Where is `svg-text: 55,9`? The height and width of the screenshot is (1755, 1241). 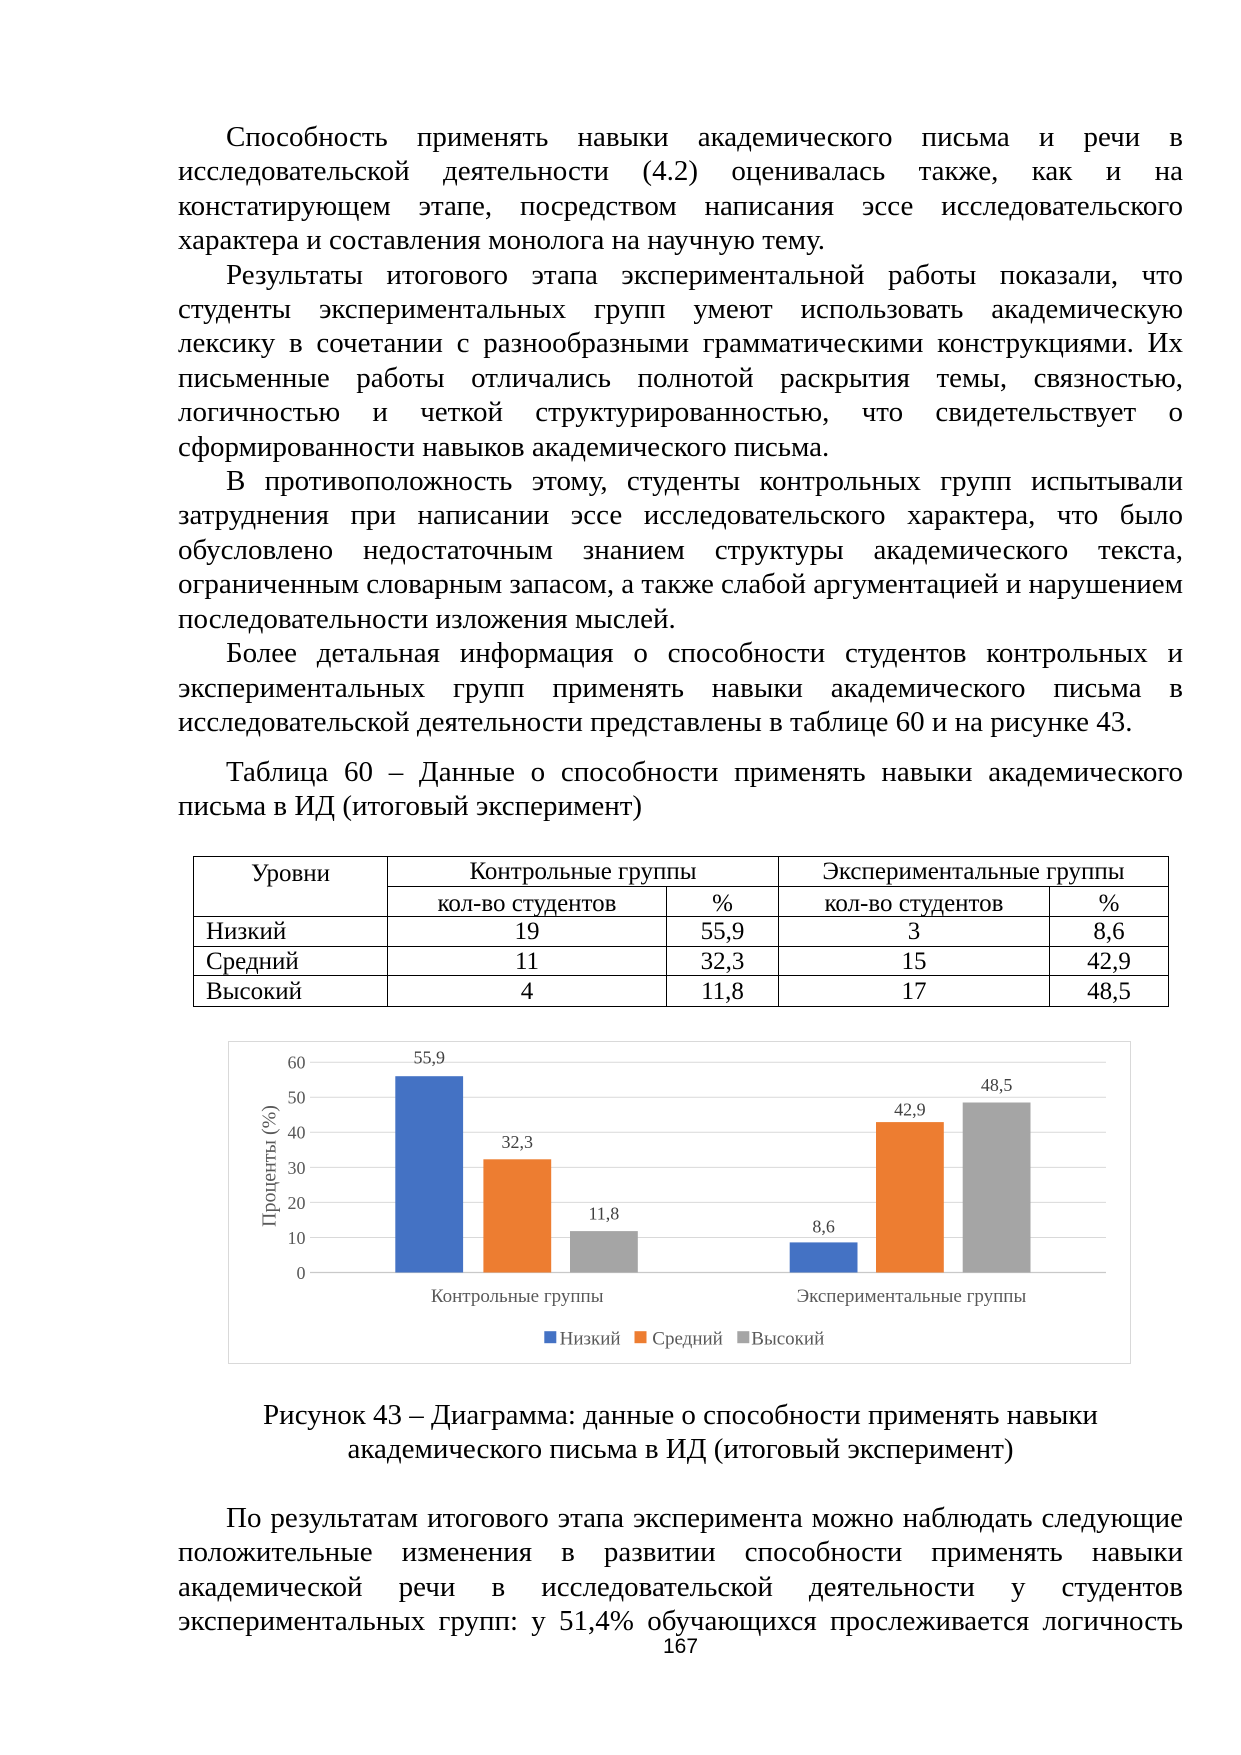 svg-text: 55,9 is located at coordinates (429, 1058).